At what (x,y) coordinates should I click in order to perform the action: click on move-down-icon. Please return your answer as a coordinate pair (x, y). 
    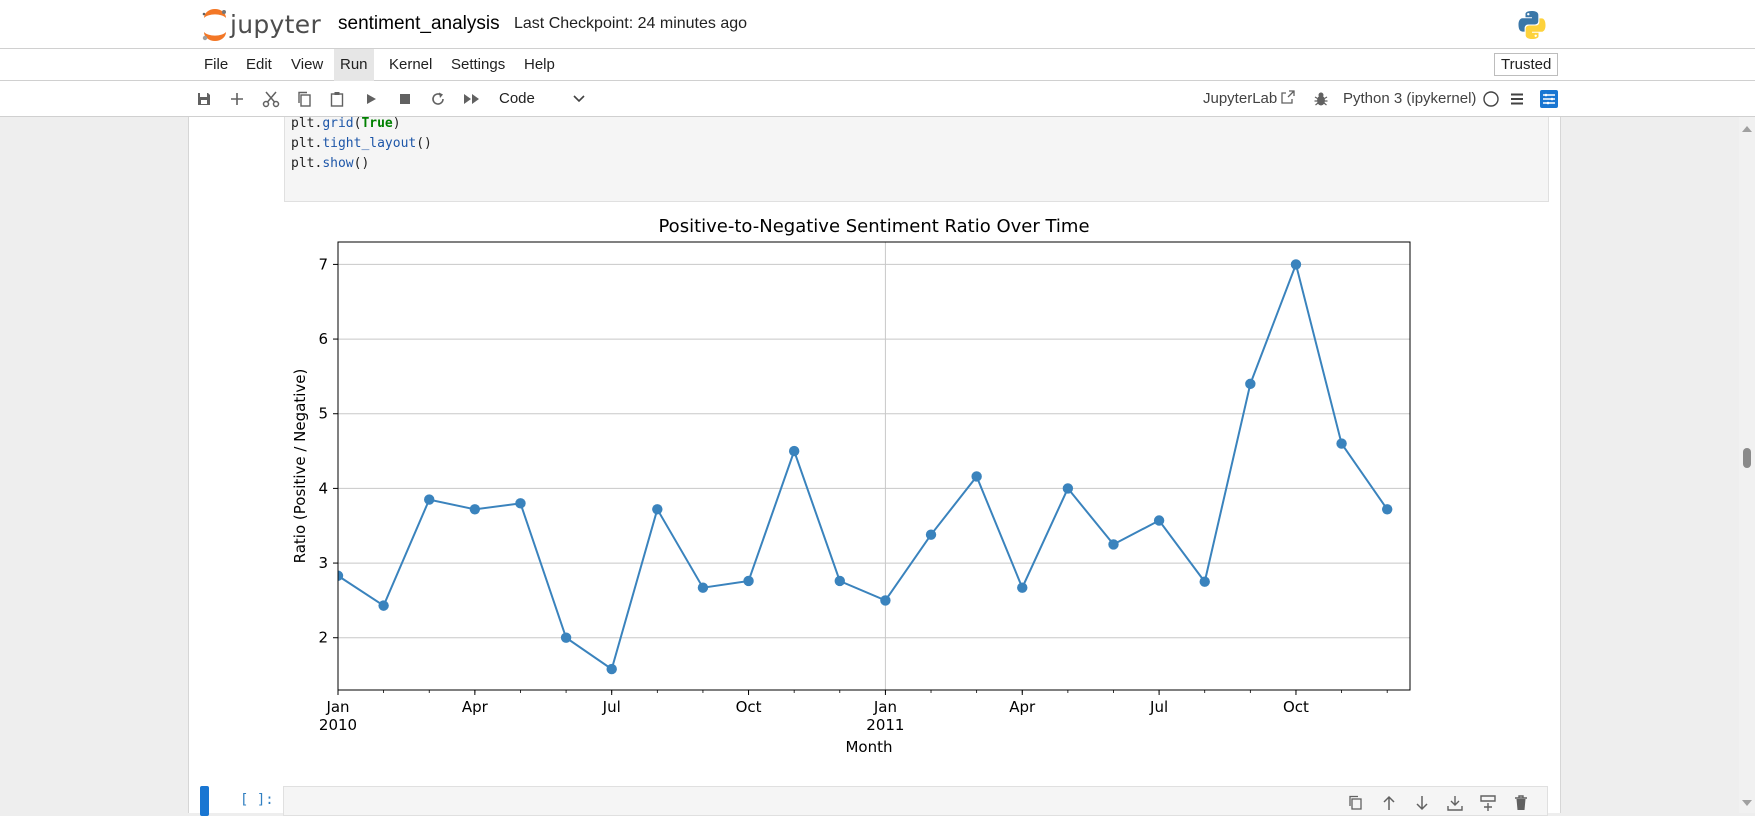
    Looking at the image, I should click on (1422, 803).